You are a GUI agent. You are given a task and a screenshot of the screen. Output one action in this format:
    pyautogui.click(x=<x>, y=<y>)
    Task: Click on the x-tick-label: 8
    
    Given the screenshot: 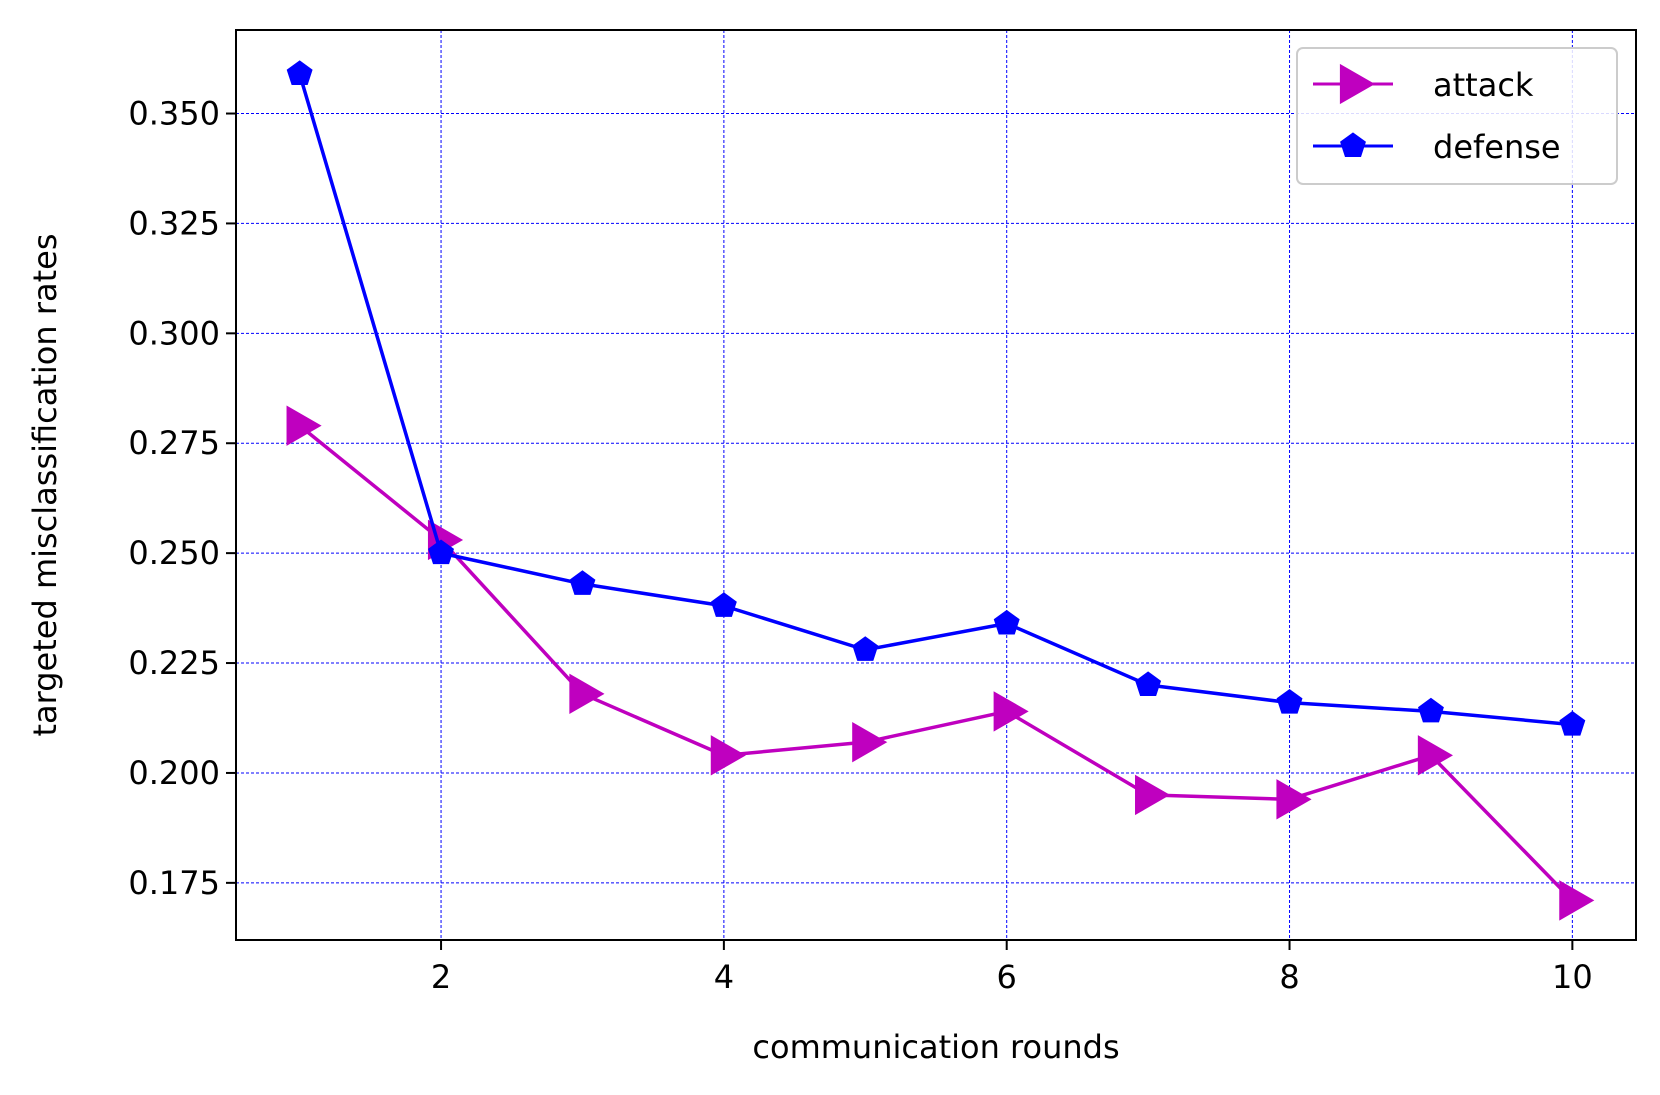 What is the action you would take?
    pyautogui.click(x=1289, y=977)
    